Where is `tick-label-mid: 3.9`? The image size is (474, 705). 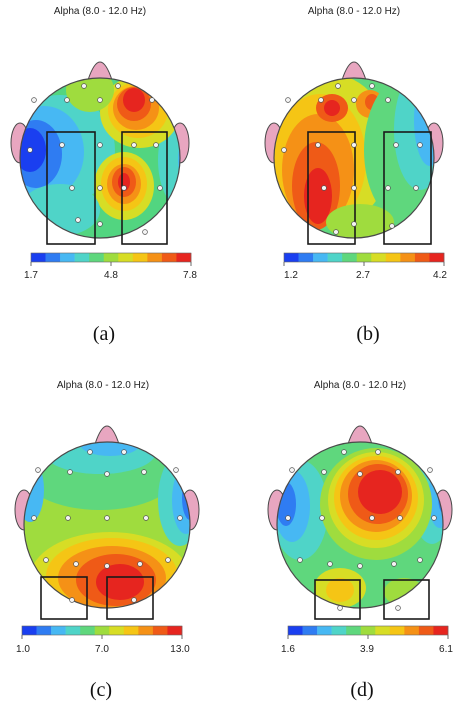 tick-label-mid: 3.9 is located at coordinates (367, 649).